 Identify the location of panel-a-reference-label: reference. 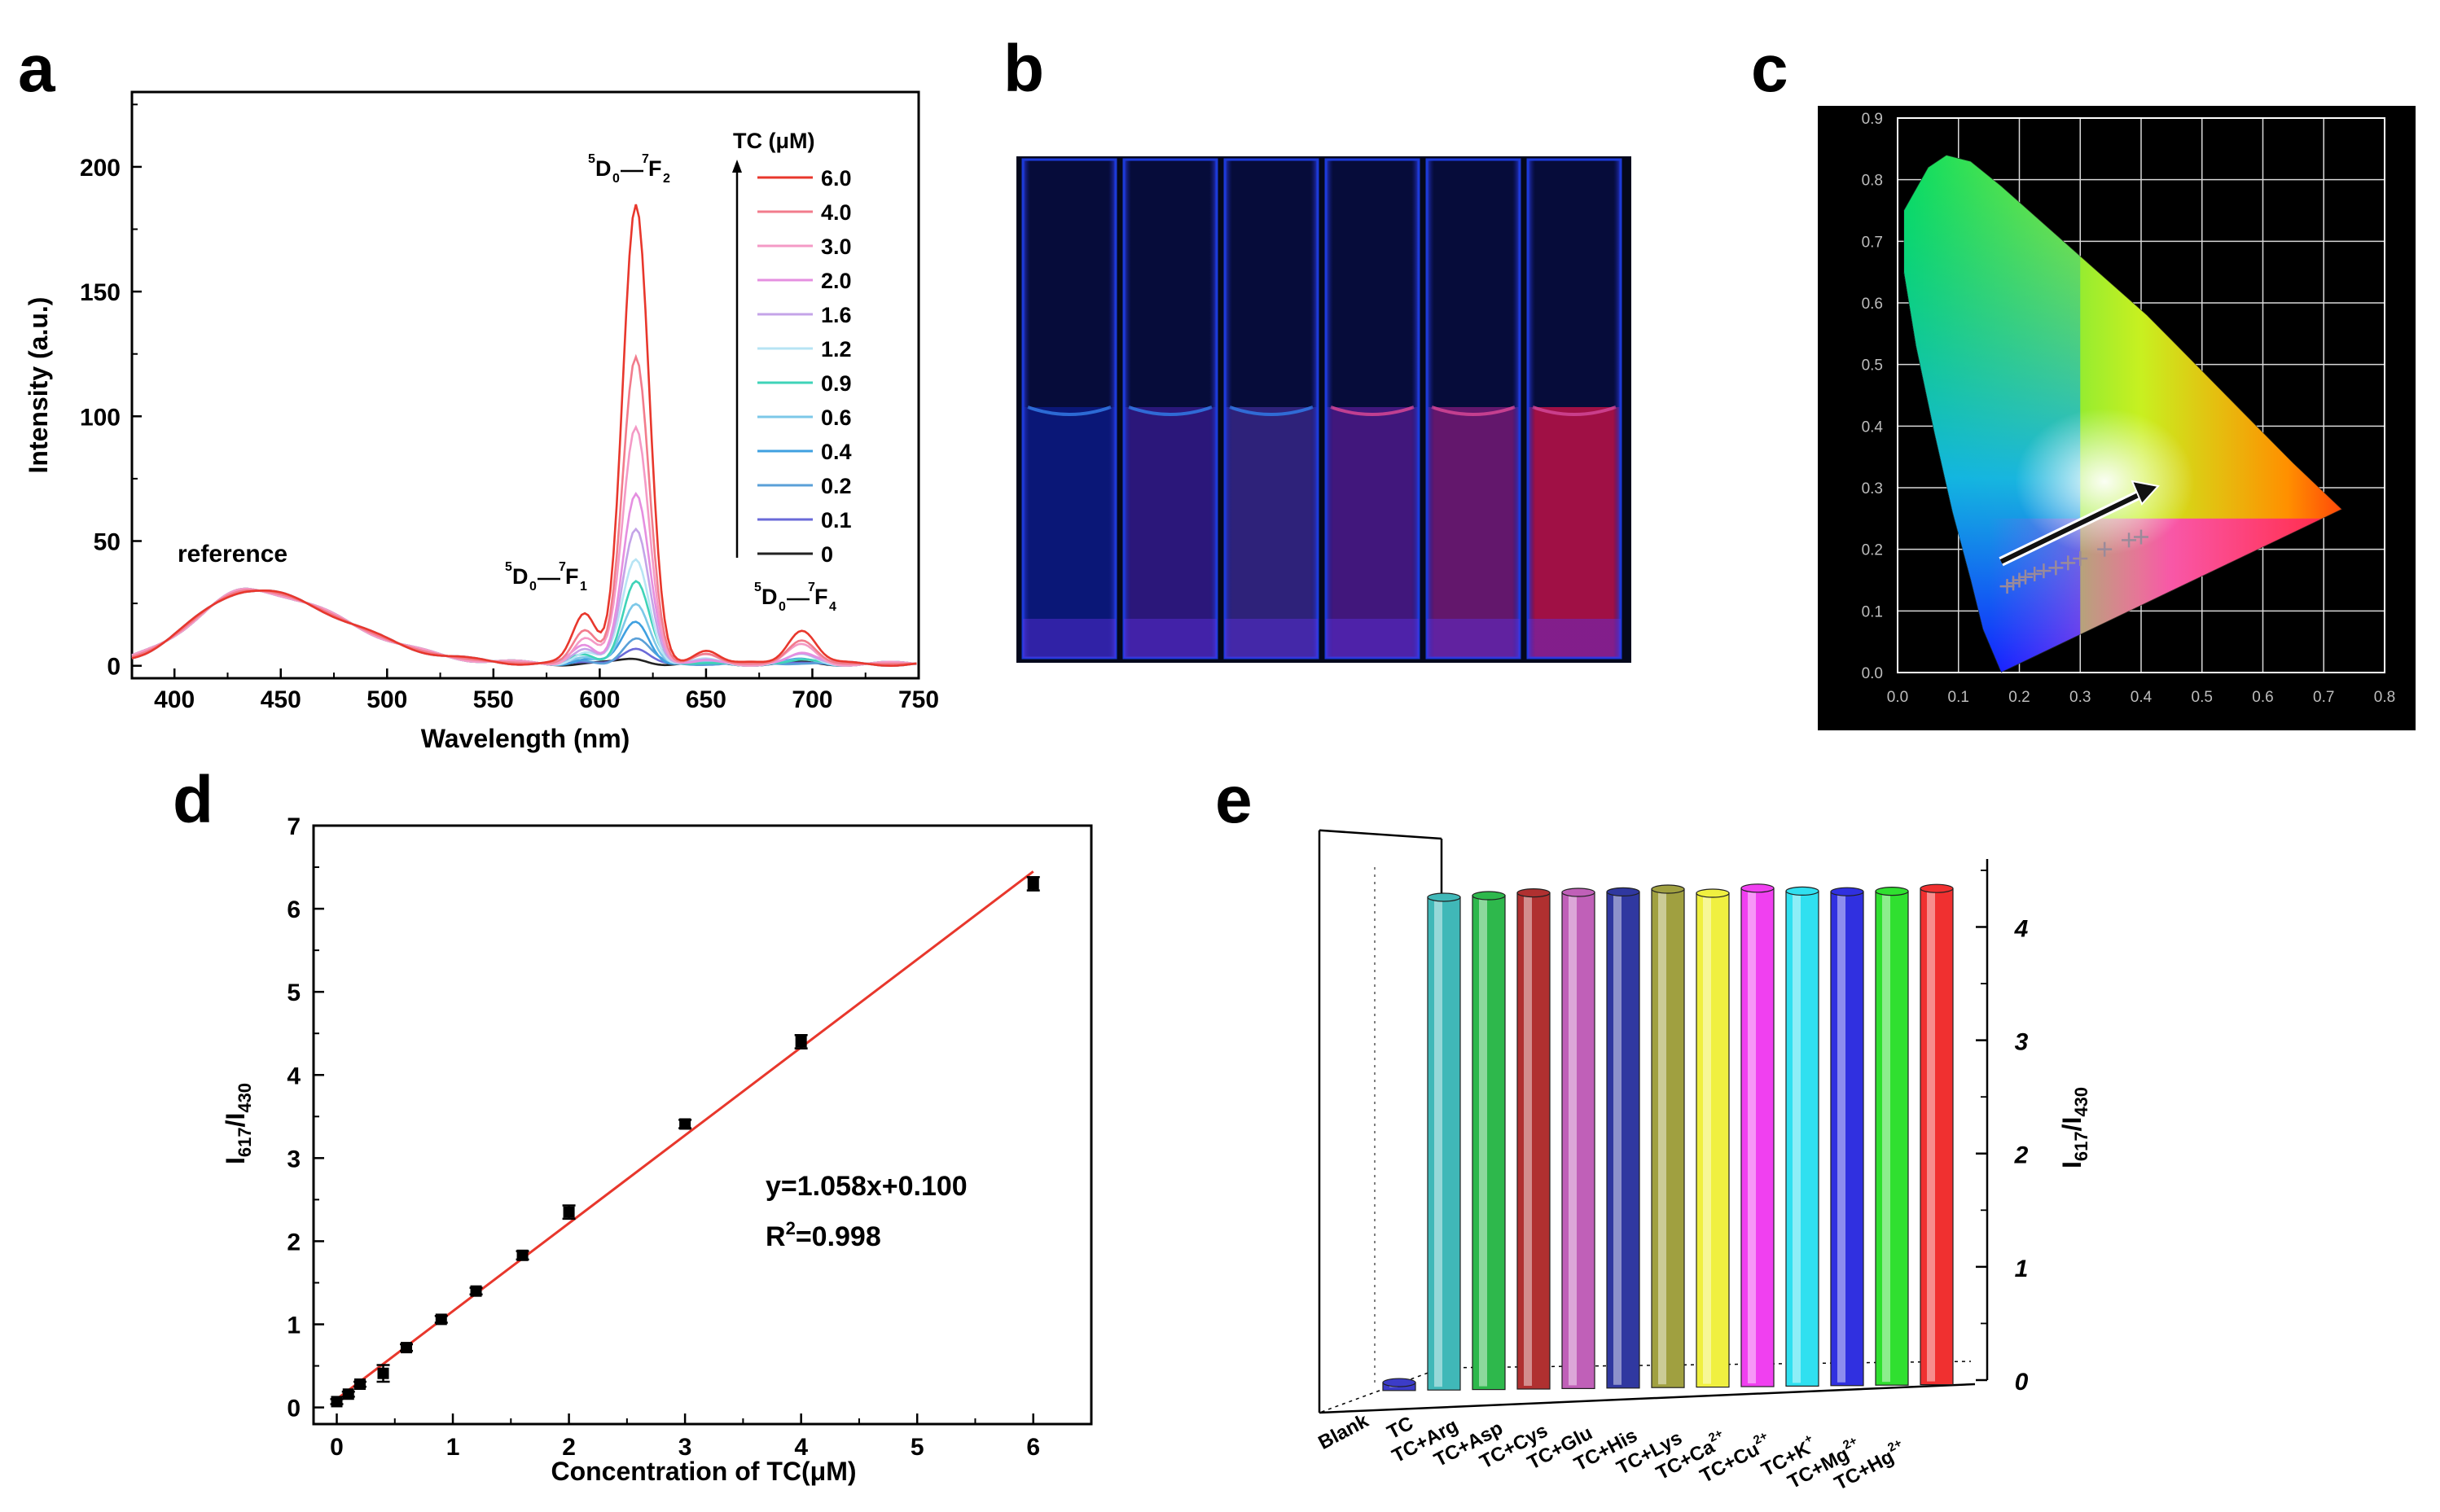
(232, 554).